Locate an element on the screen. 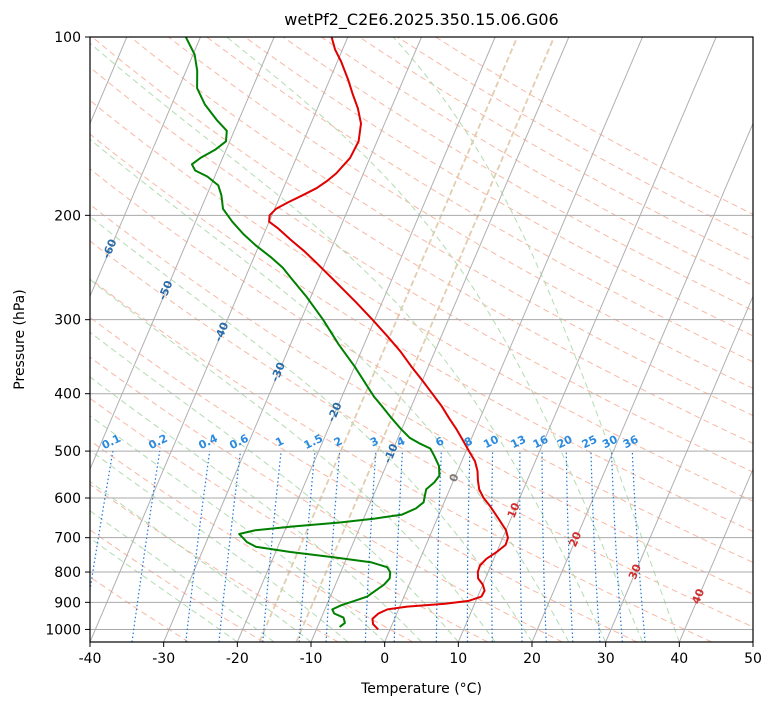 This screenshot has height=708, width=775. y-tick-label: 200 is located at coordinates (67, 216).